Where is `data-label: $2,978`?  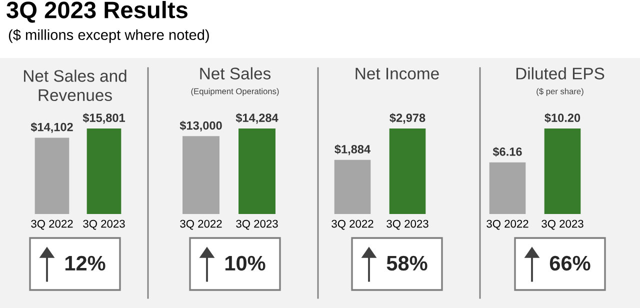 data-label: $2,978 is located at coordinates (408, 118).